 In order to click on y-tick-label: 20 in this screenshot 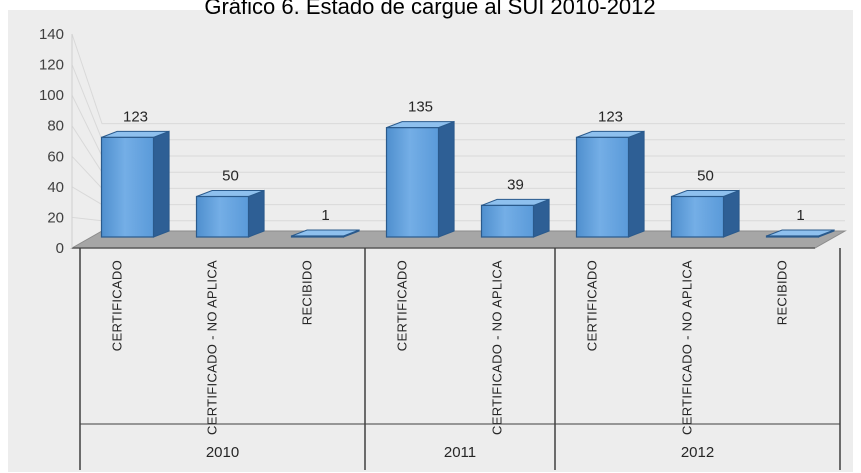, I will do `click(55, 217)`.